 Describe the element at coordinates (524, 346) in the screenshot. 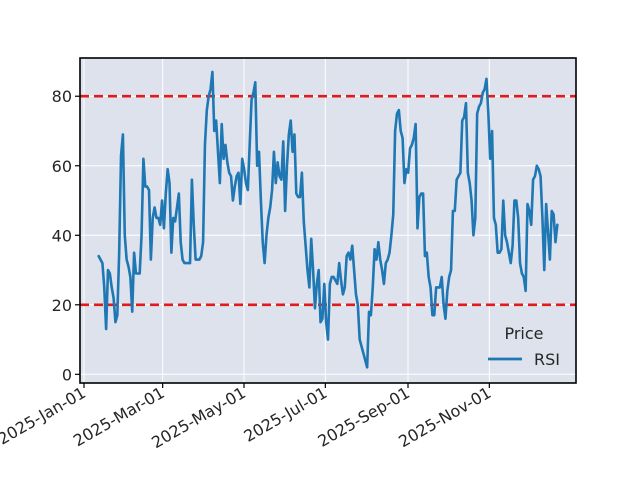

I see `legend: Price RSI` at that location.